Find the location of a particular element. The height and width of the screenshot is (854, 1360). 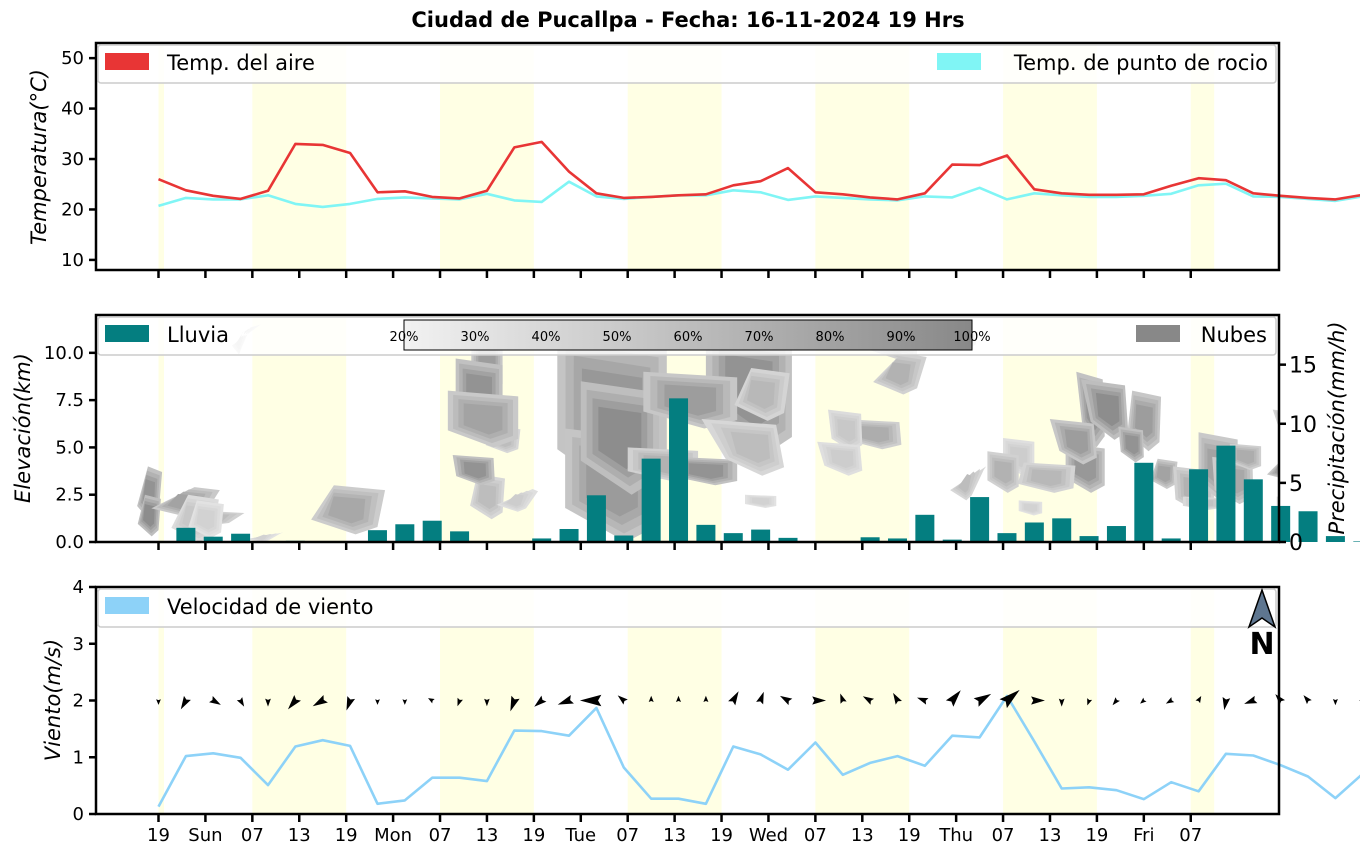

temperature-y-ticks: 10 20 30 40 50 is located at coordinates (78, 159).